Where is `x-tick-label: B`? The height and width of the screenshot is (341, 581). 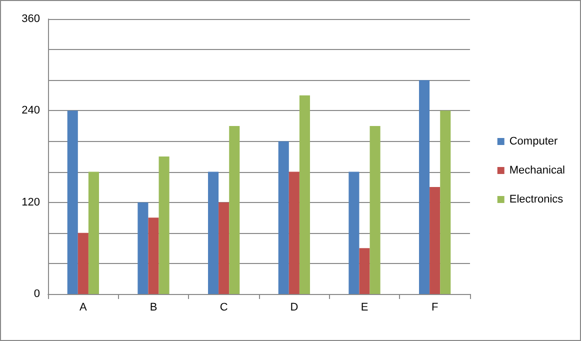 x-tick-label: B is located at coordinates (154, 308).